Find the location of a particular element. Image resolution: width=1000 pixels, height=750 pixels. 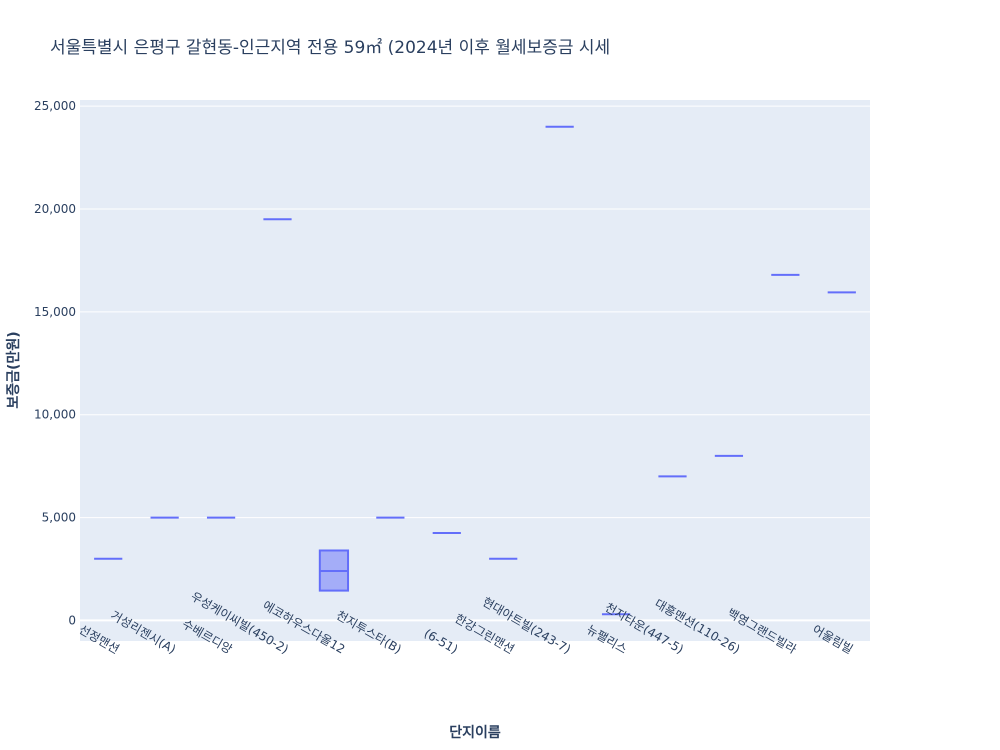

y-tick-label: 20,000 is located at coordinates (55, 209).